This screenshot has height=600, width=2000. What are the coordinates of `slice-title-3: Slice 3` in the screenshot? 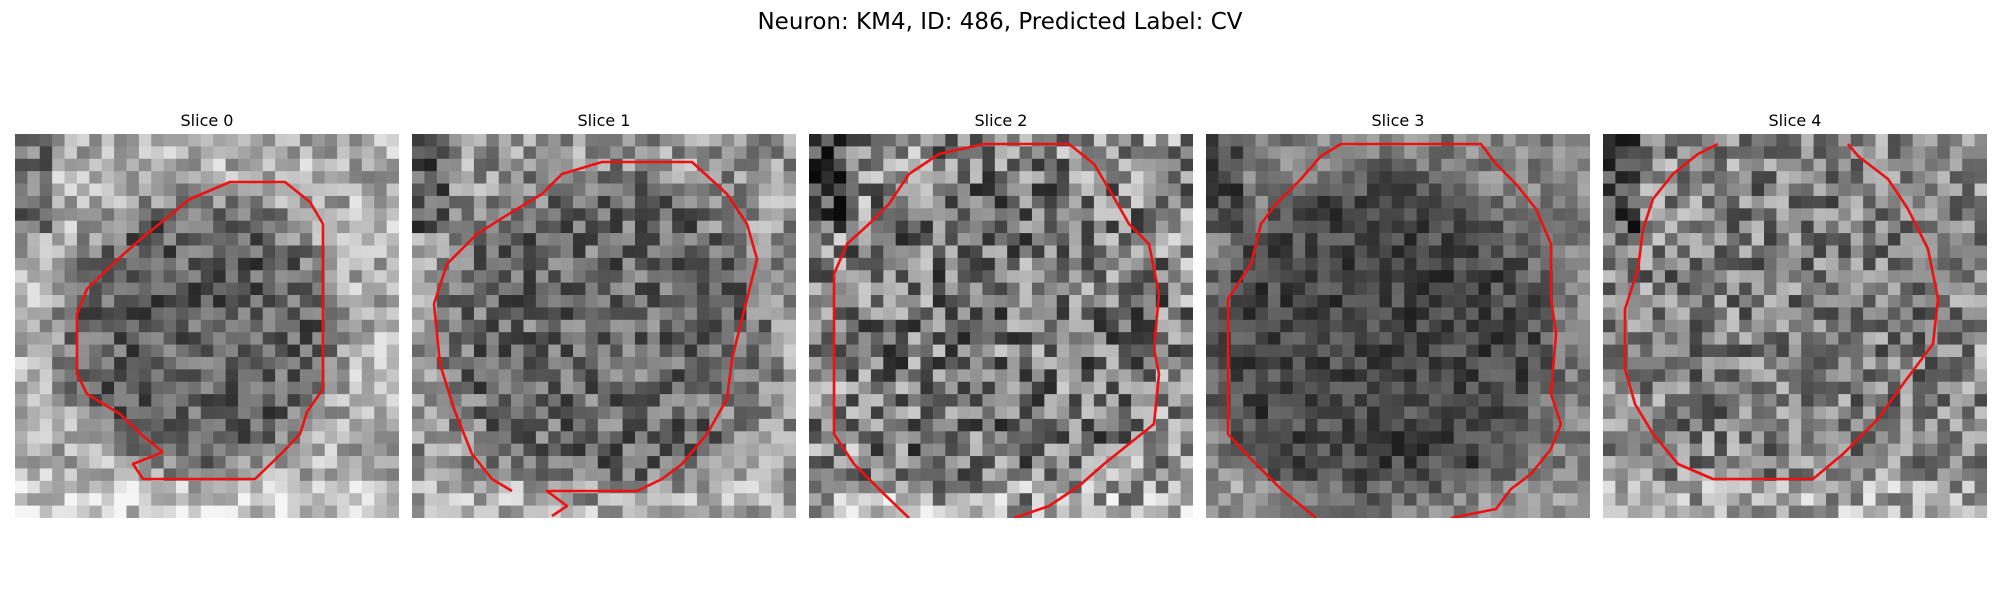 It's located at (1398, 120).